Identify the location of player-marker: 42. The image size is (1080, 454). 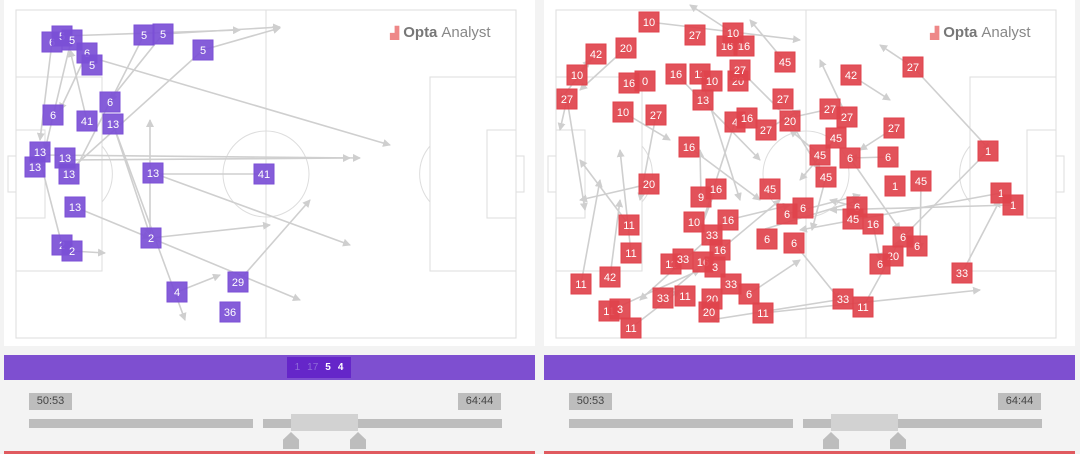
(610, 277).